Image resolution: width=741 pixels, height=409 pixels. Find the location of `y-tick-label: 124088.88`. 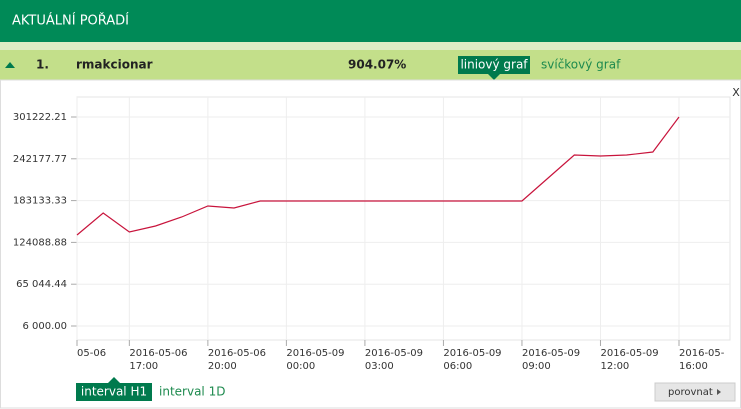

y-tick-label: 124088.88 is located at coordinates (40, 242).